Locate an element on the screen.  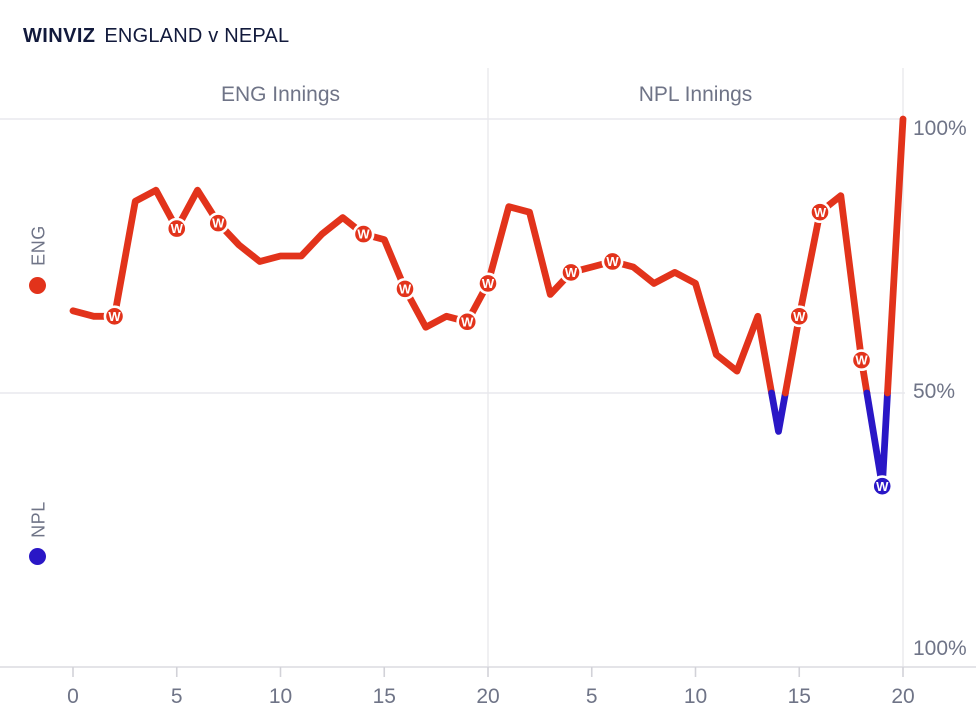
y-axis-label-top-100: 100% is located at coordinates (940, 128).